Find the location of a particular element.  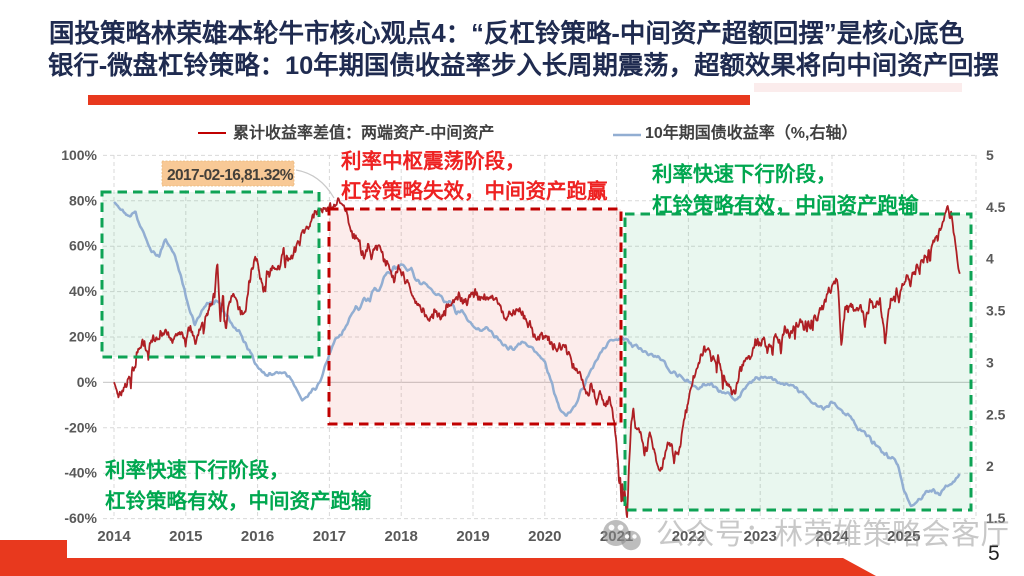

svg-text: 2024 is located at coordinates (832, 536).